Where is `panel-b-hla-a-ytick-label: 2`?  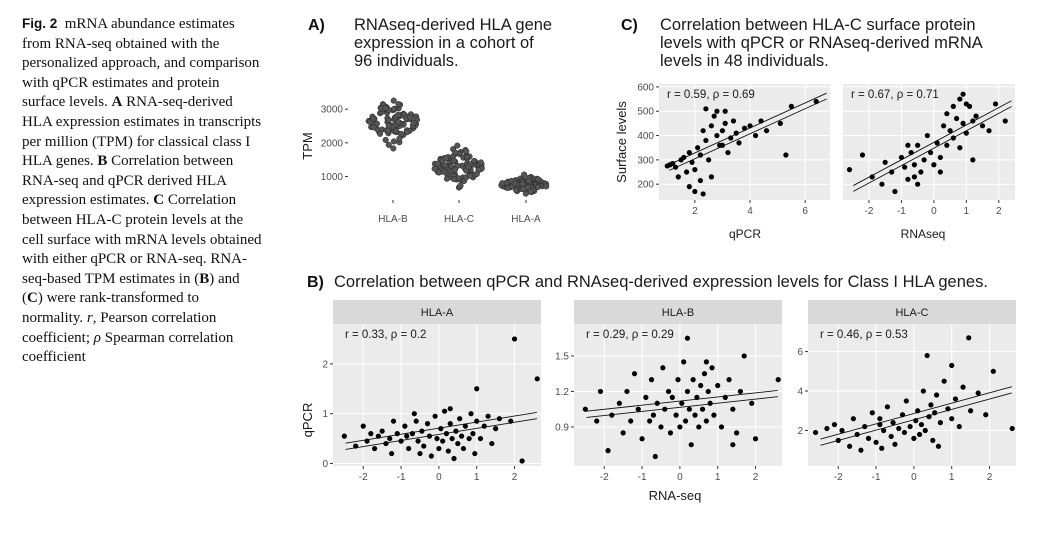
panel-b-hla-a-ytick-label: 2 is located at coordinates (325, 364).